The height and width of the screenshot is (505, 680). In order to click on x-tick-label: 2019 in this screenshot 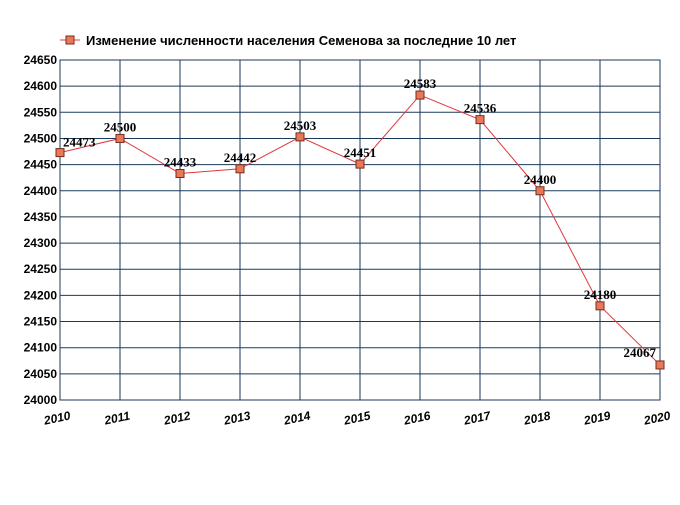, I will do `click(597, 418)`.